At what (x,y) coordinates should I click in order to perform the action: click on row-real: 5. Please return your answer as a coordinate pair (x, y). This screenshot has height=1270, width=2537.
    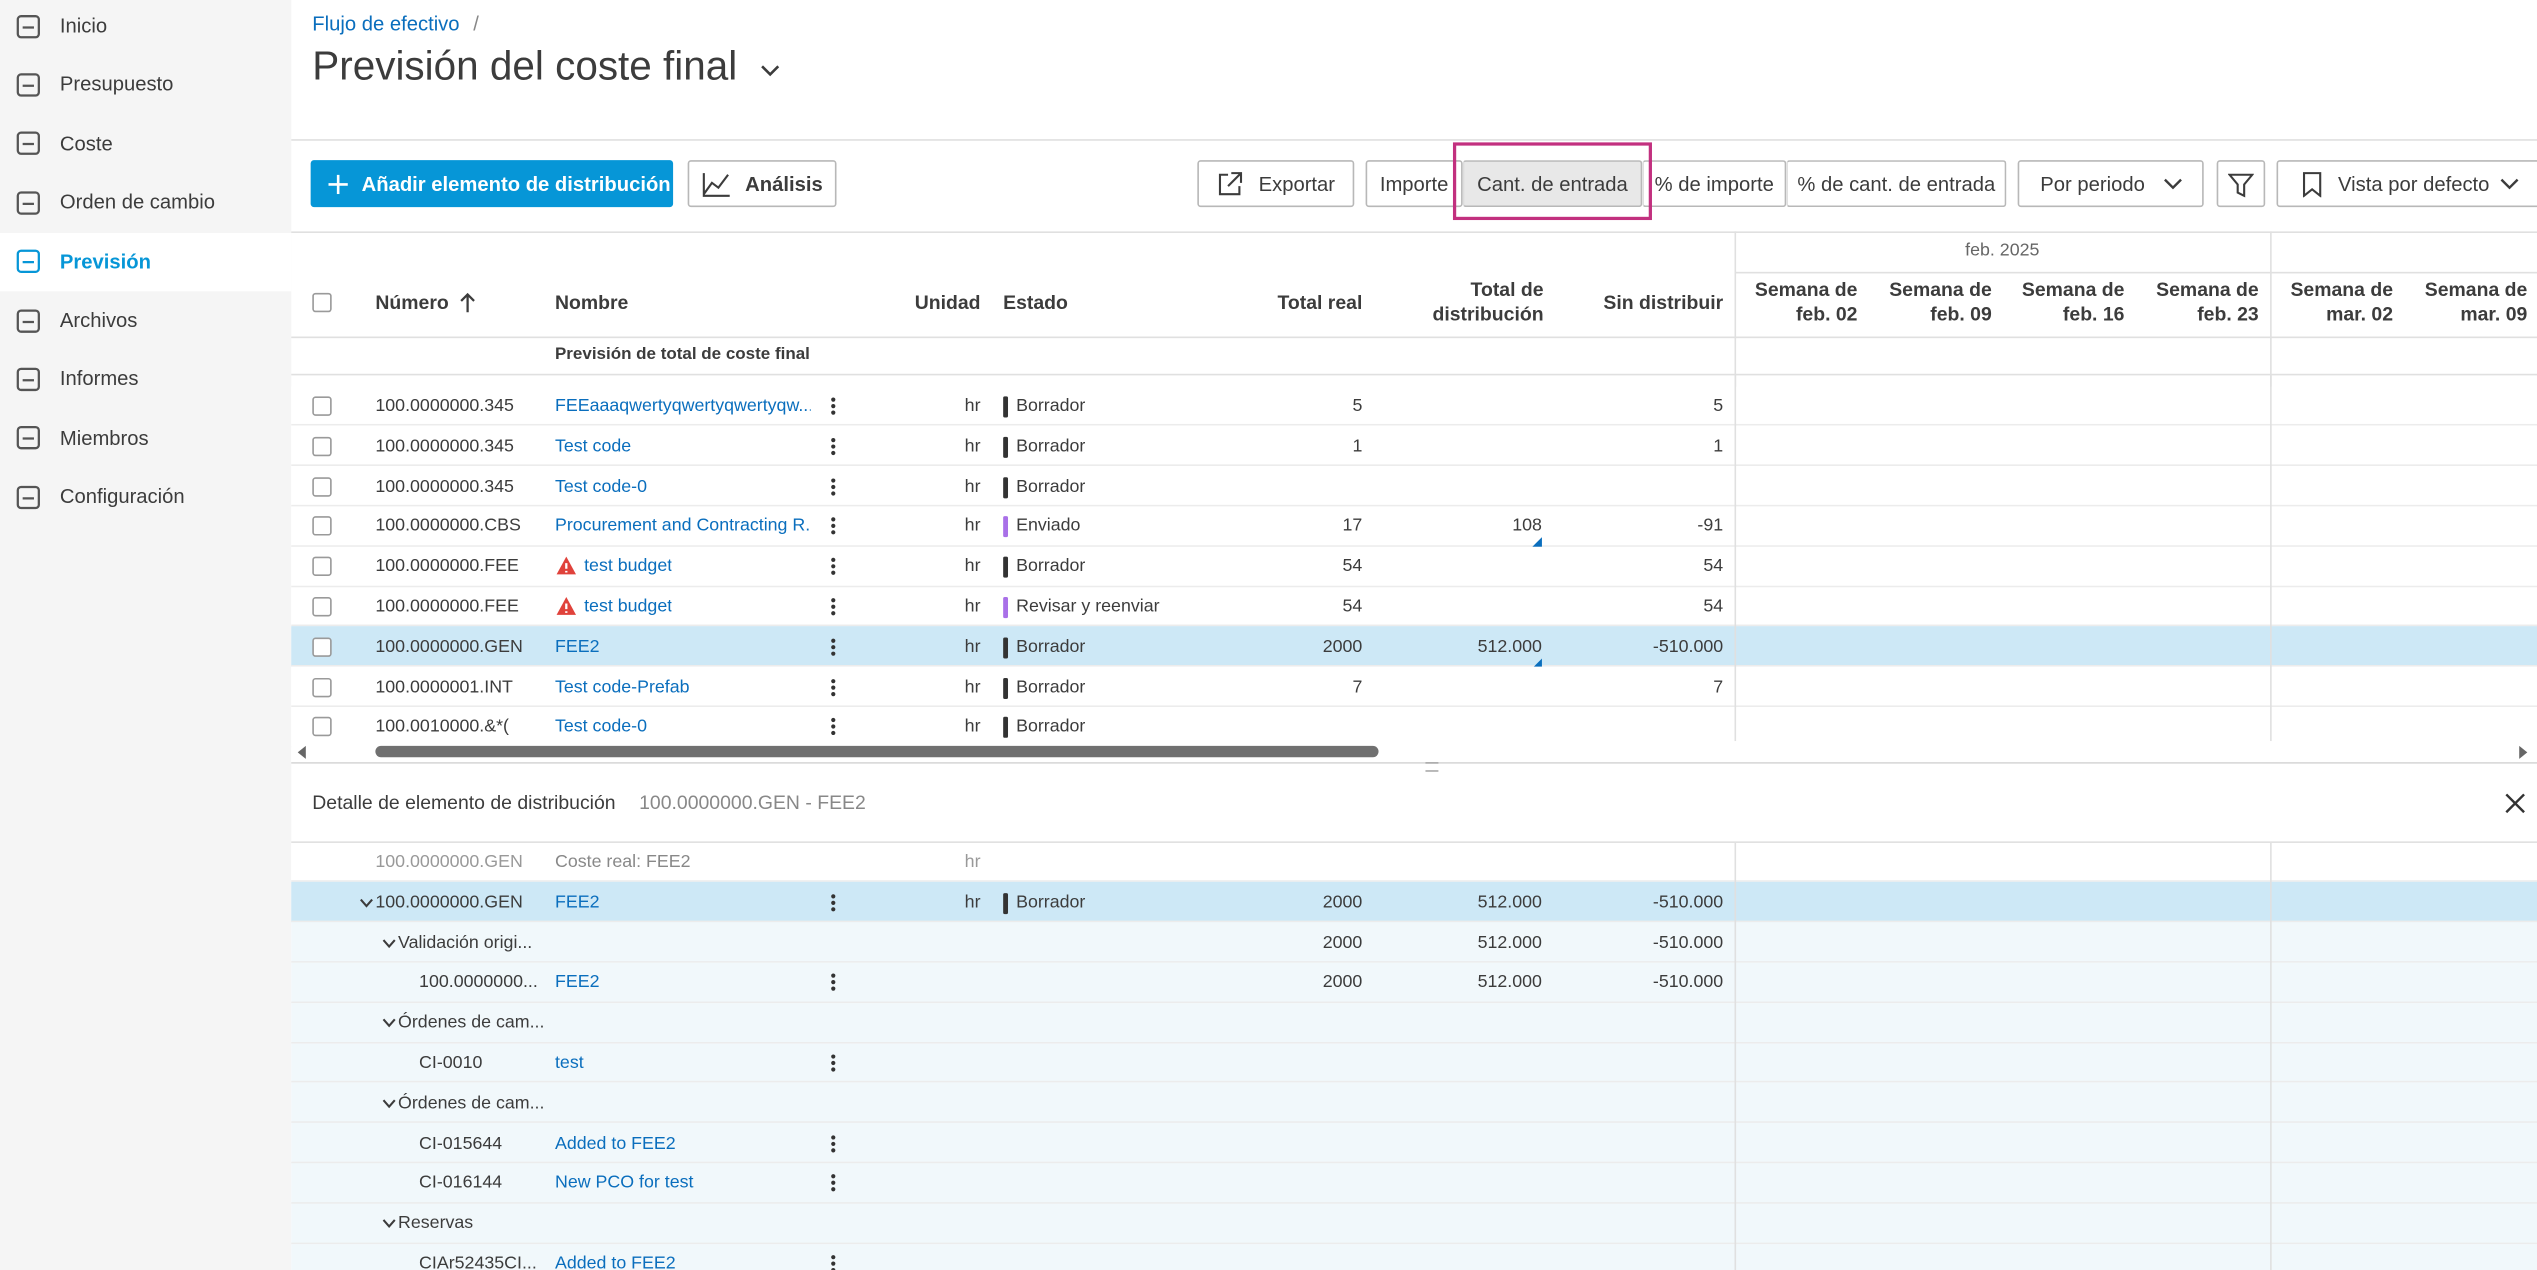
    Looking at the image, I should click on (1357, 406).